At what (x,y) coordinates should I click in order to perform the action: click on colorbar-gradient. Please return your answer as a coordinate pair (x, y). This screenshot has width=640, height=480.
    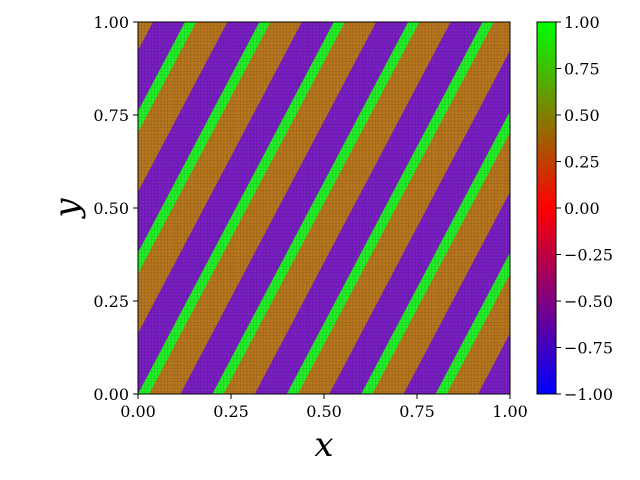
    Looking at the image, I should click on (546, 208).